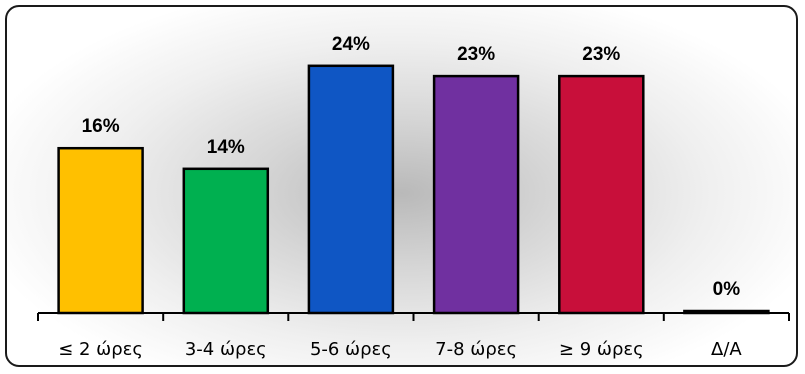  Describe the element at coordinates (476, 54) in the screenshot. I see `data-label-category-4: 23%` at that location.